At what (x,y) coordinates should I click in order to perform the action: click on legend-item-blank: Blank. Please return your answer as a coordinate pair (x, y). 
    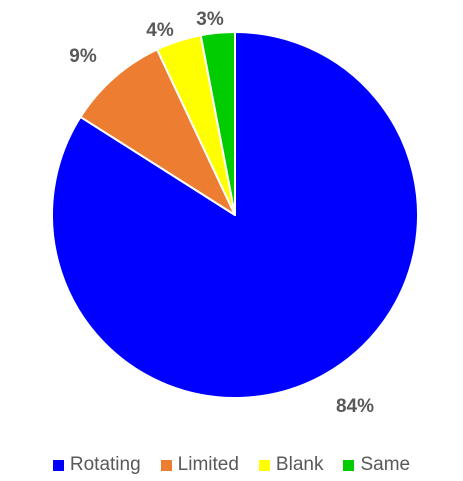
    Looking at the image, I should click on (291, 465).